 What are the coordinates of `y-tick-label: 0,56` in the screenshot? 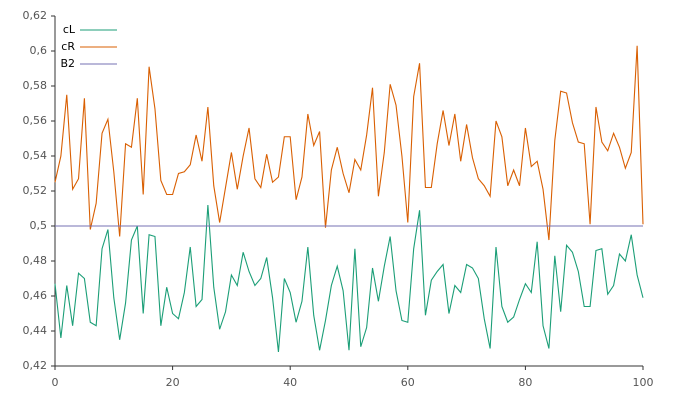 It's located at (35, 120).